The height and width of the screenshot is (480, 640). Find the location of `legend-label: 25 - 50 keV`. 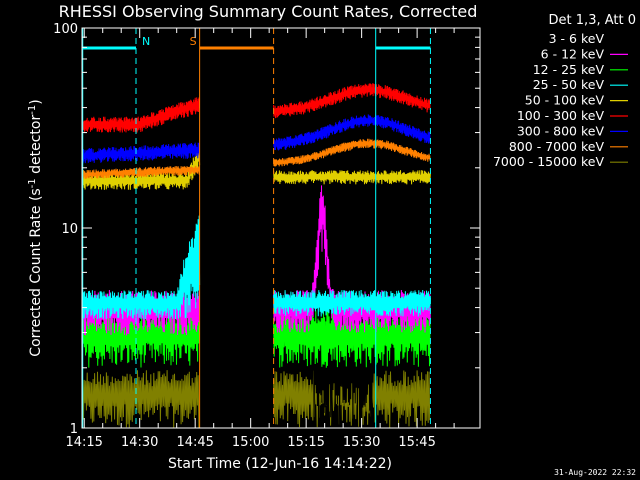

legend-label: 25 - 50 keV is located at coordinates (569, 84).